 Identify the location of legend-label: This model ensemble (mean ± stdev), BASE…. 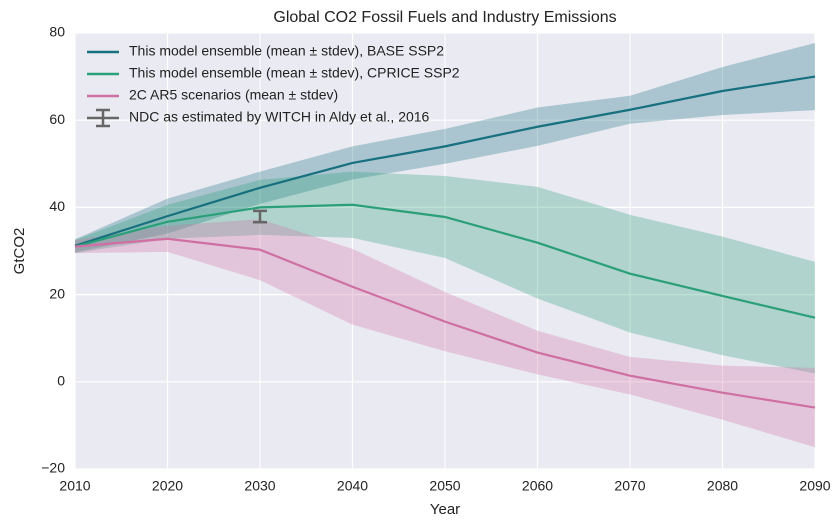
(286, 51).